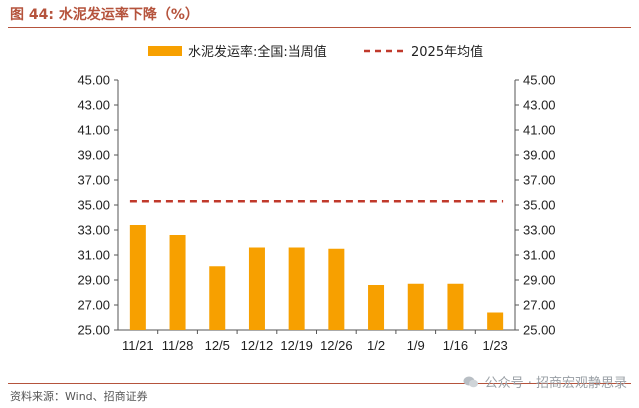 This screenshot has width=639, height=408. Describe the element at coordinates (93, 205) in the screenshot. I see `left-y-tick-label: 35.00` at that location.